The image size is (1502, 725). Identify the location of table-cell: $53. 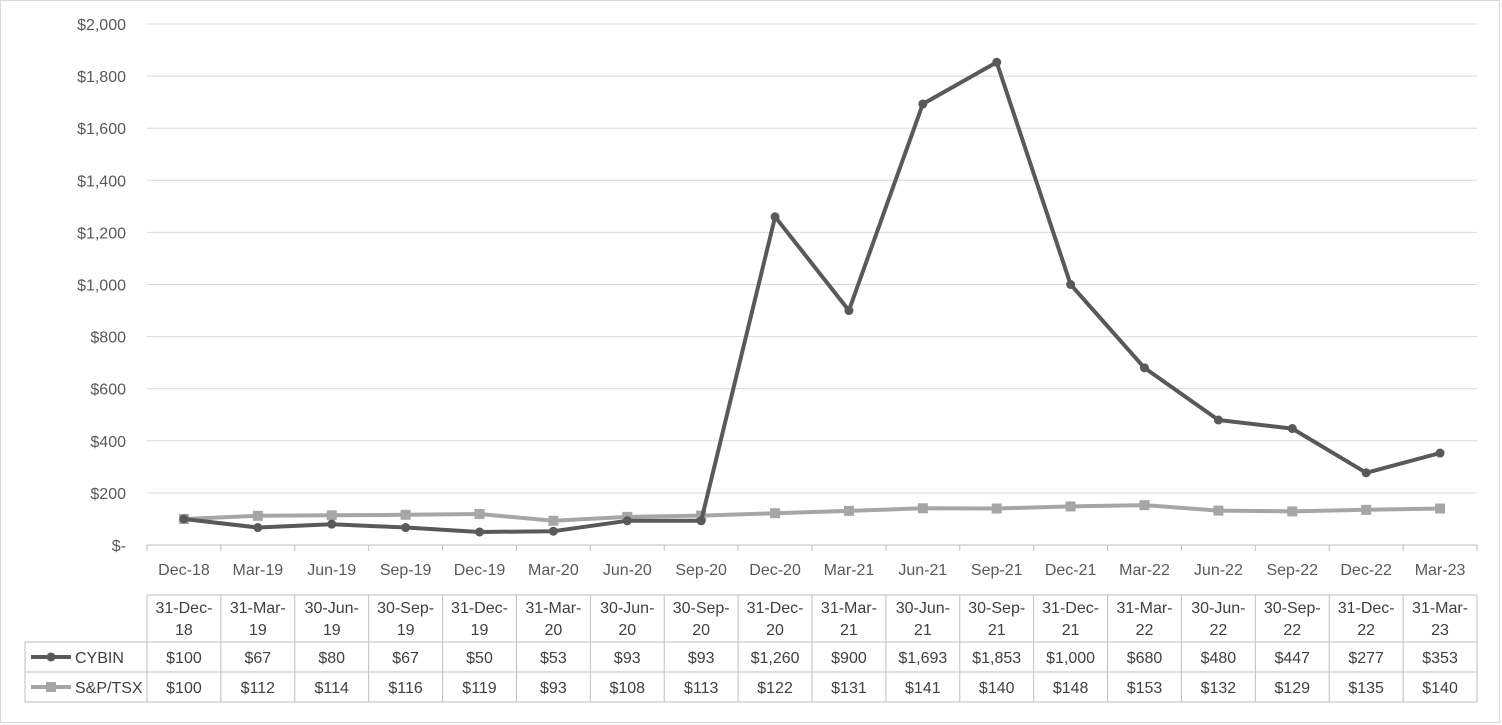
(553, 658).